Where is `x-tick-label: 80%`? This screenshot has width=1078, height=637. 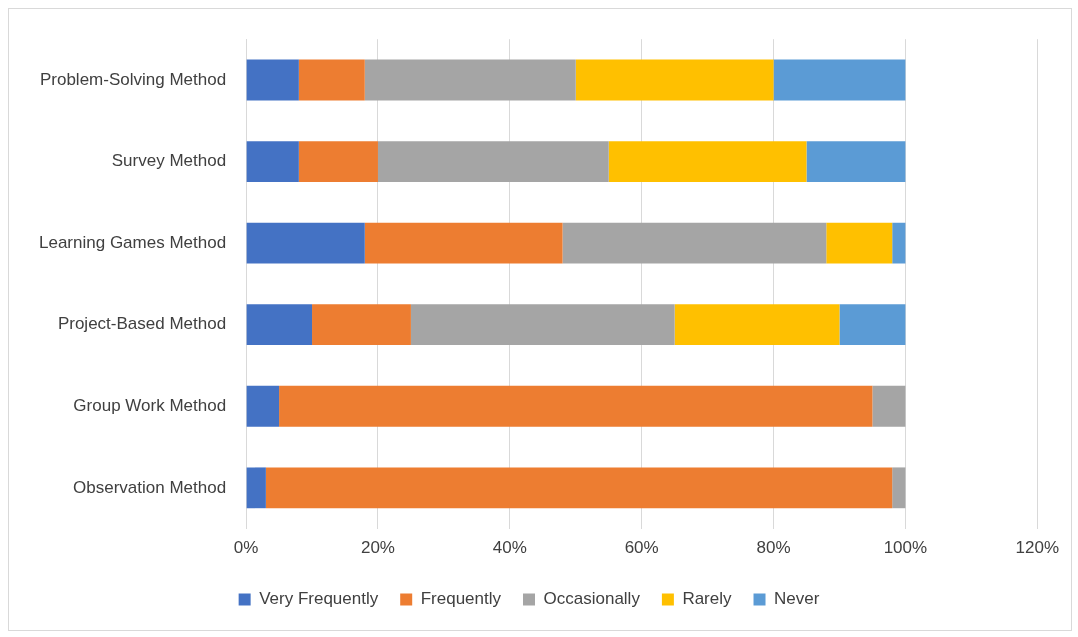 x-tick-label: 80% is located at coordinates (773, 548).